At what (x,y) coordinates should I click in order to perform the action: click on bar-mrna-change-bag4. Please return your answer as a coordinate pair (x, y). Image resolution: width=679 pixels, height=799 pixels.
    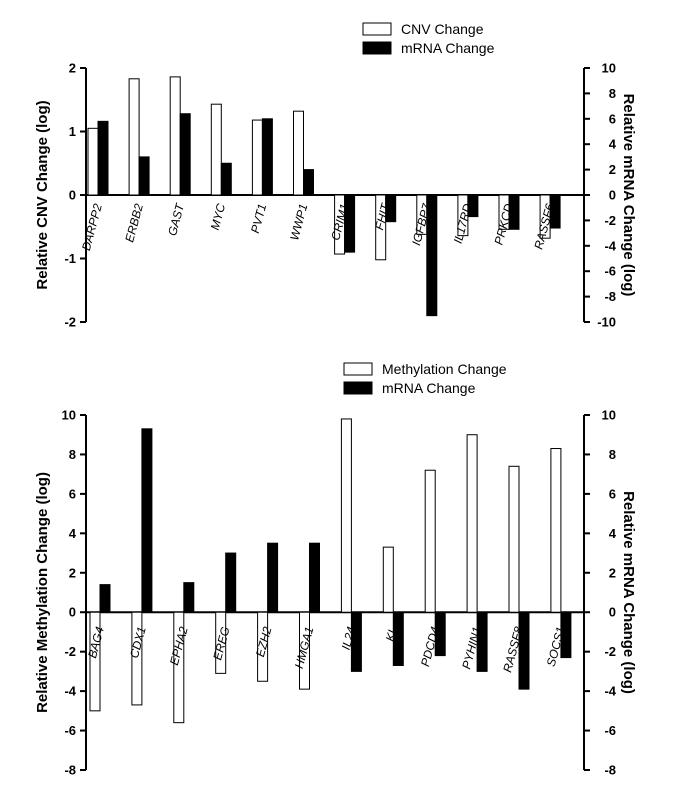
    Looking at the image, I should click on (105, 598).